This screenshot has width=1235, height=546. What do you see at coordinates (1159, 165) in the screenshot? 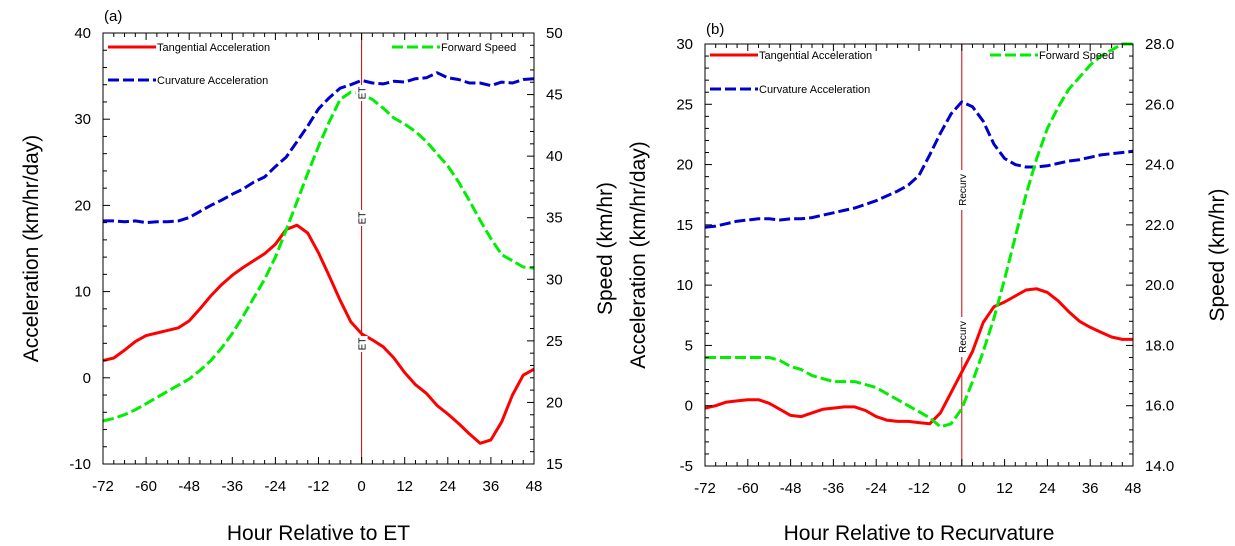
I see `y2-tick-label: 24.0` at bounding box center [1159, 165].